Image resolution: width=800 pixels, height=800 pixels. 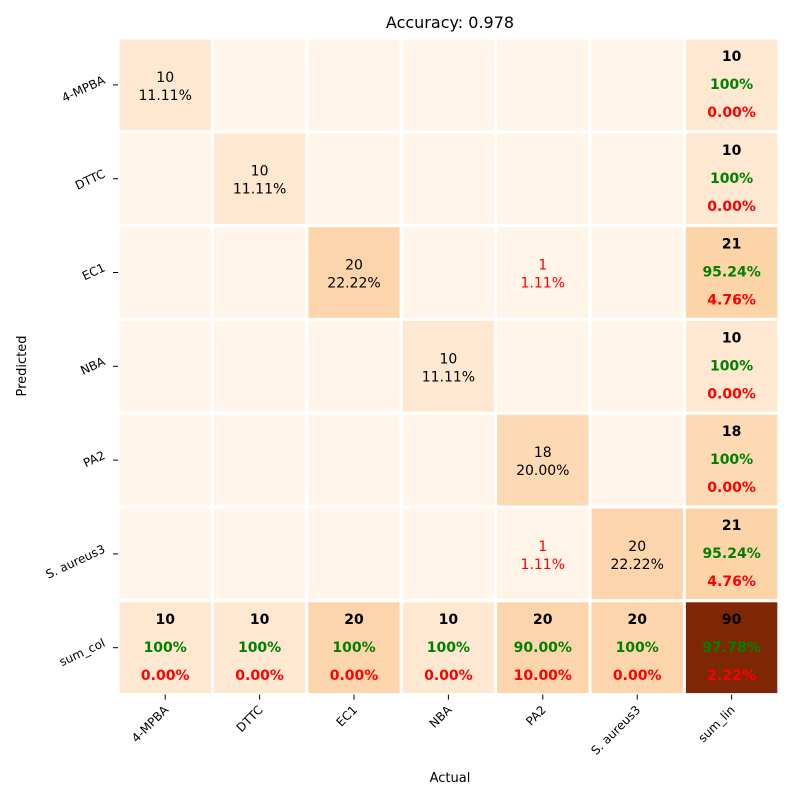 I want to click on x-tick-label: DTTC, so click(x=250, y=719).